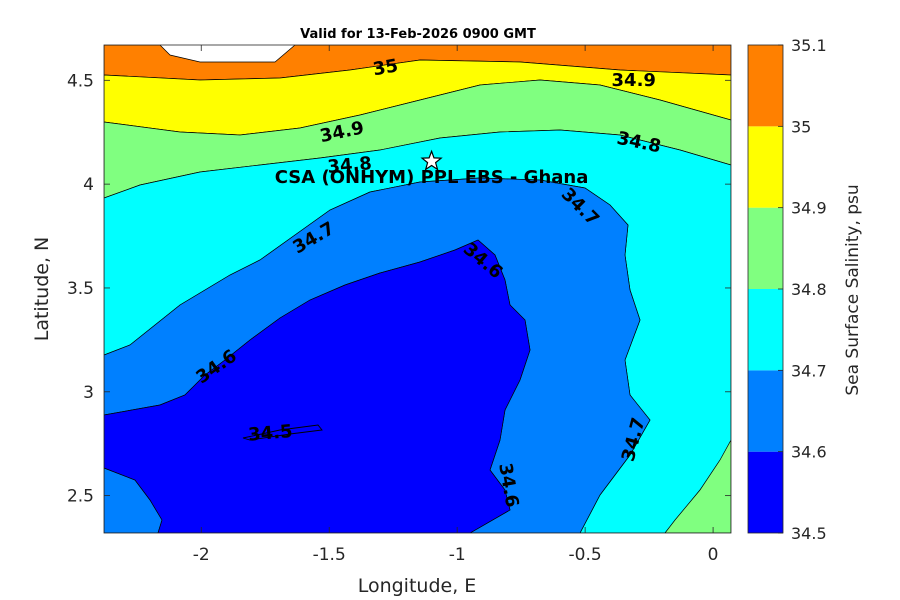 Image resolution: width=900 pixels, height=600 pixels. I want to click on colorbar-tick-label: 34.8, so click(809, 289).